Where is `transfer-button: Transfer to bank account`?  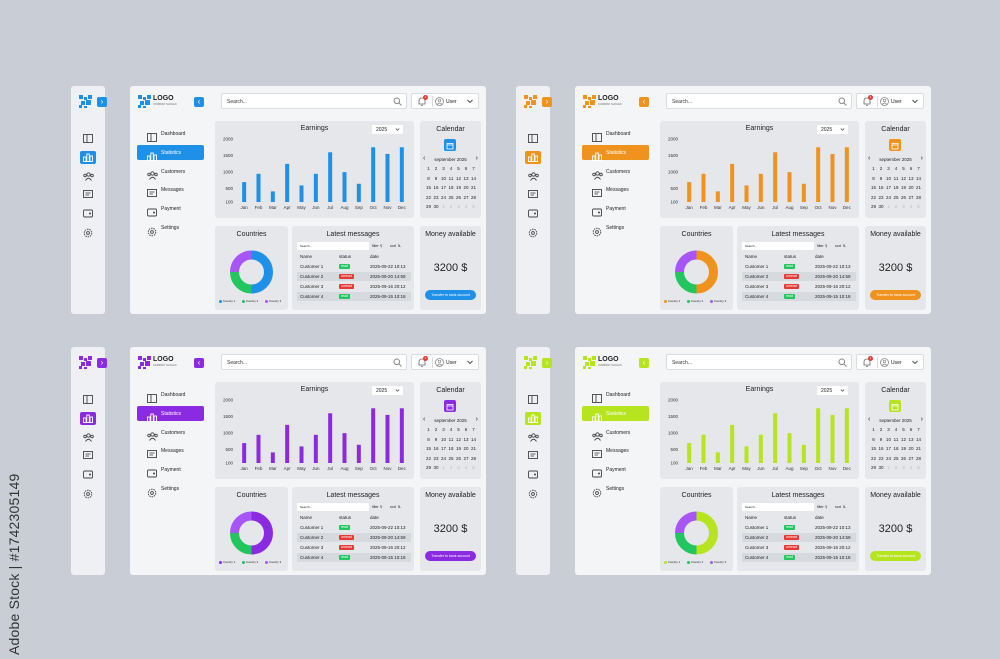 transfer-button: Transfer to bank account is located at coordinates (895, 295).